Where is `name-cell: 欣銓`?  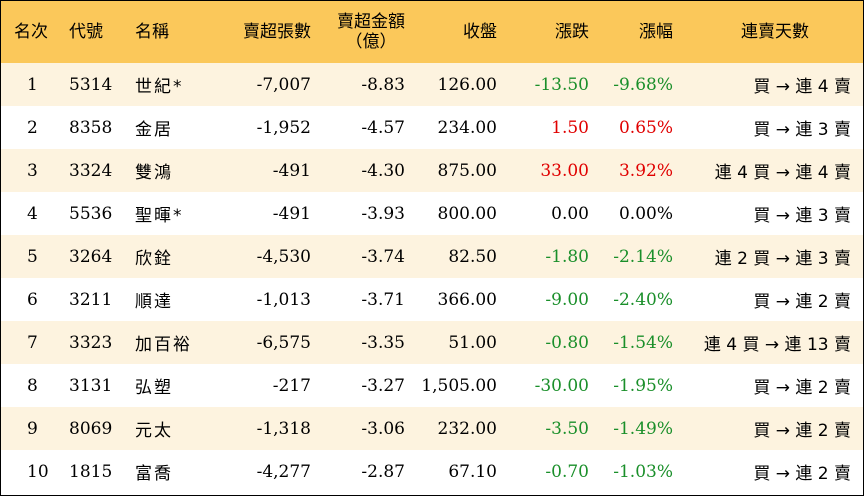 name-cell: 欣銓 is located at coordinates (154, 259).